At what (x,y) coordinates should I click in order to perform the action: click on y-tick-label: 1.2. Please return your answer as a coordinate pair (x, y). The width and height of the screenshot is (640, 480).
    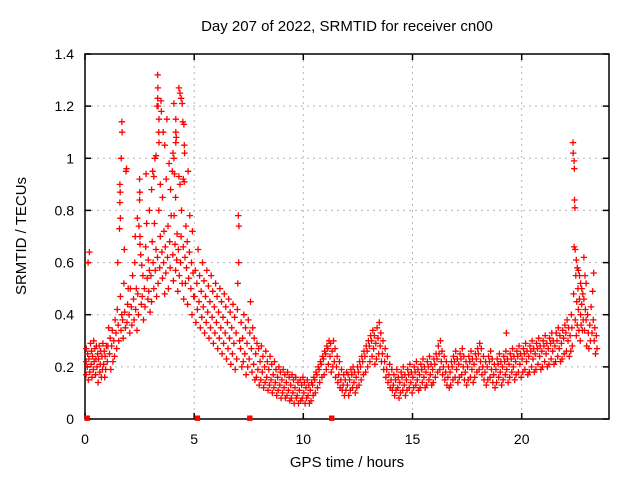
    Looking at the image, I should click on (65, 106).